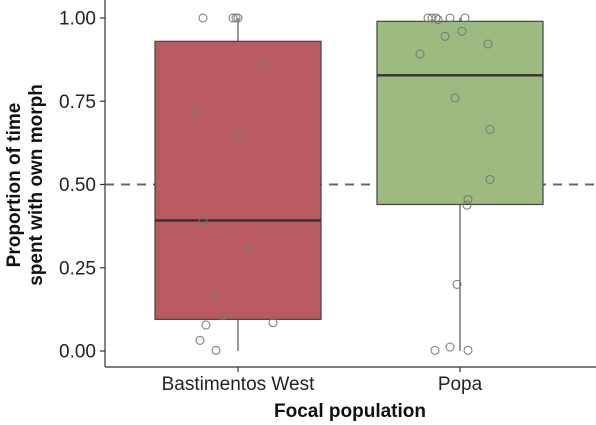 The width and height of the screenshot is (596, 425). Describe the element at coordinates (460, 113) in the screenshot. I see `box-iqr` at that location.